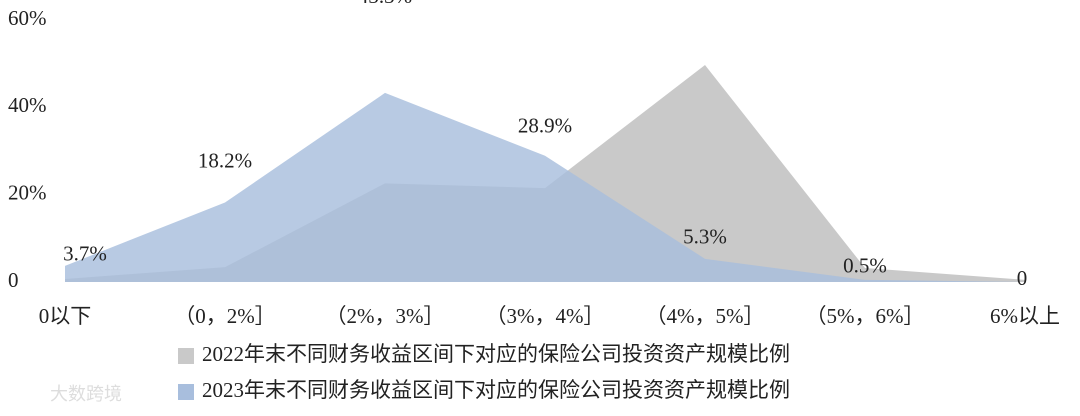 This screenshot has height=416, width=1080. Describe the element at coordinates (385, 4) in the screenshot. I see `data-label: 43.3%` at that location.